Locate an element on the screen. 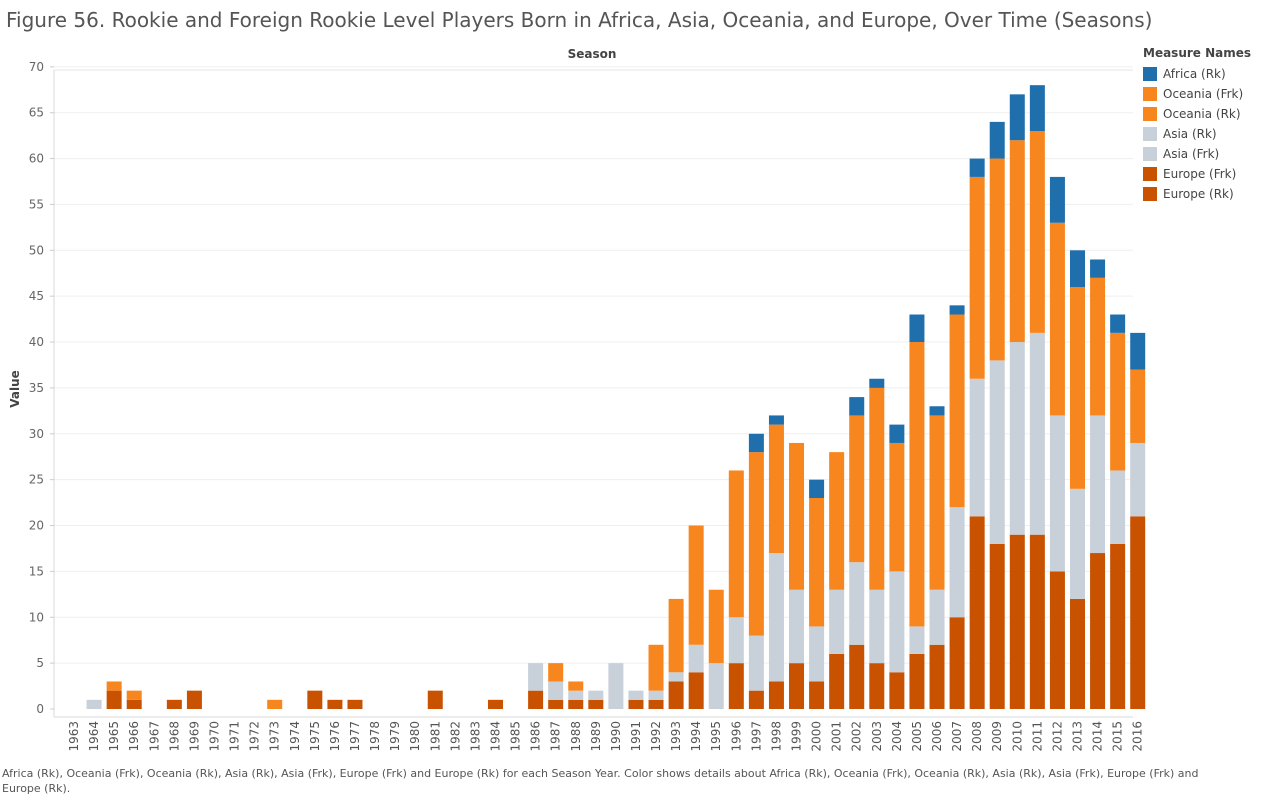  y-tick-label: 60 is located at coordinates (36, 159).